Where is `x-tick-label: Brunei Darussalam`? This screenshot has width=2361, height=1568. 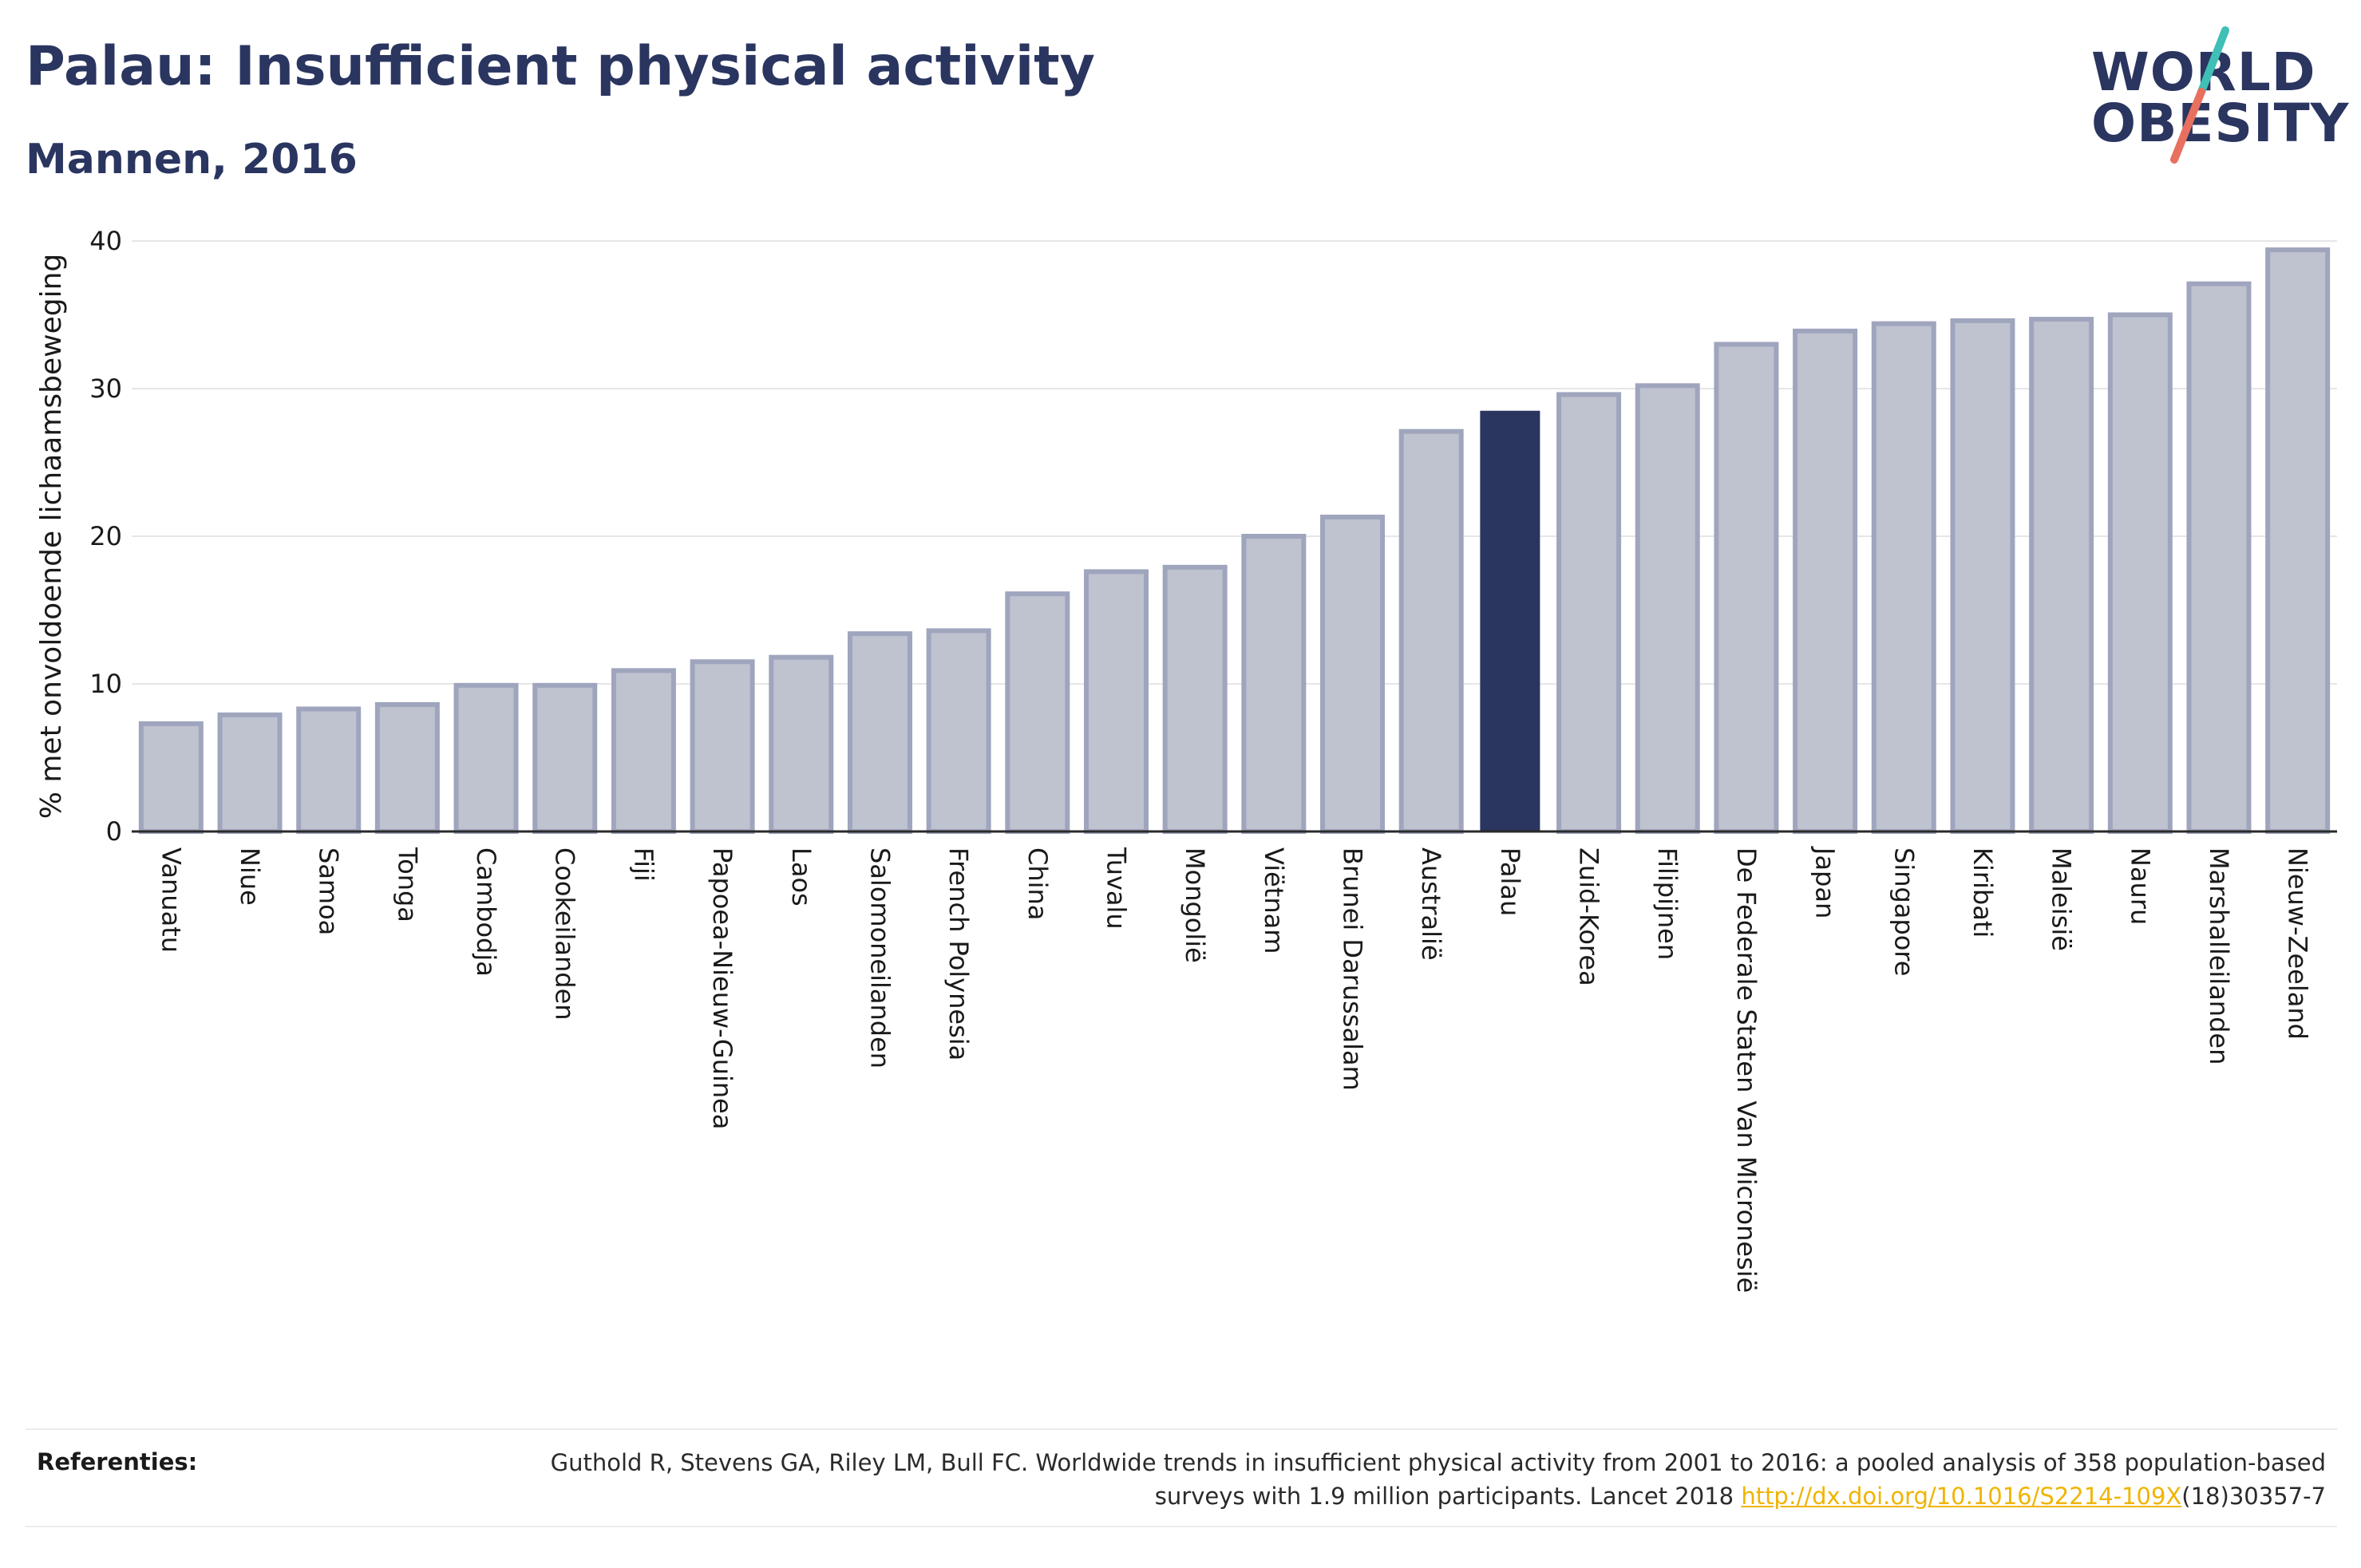 x-tick-label: Brunei Darussalam is located at coordinates (1353, 969).